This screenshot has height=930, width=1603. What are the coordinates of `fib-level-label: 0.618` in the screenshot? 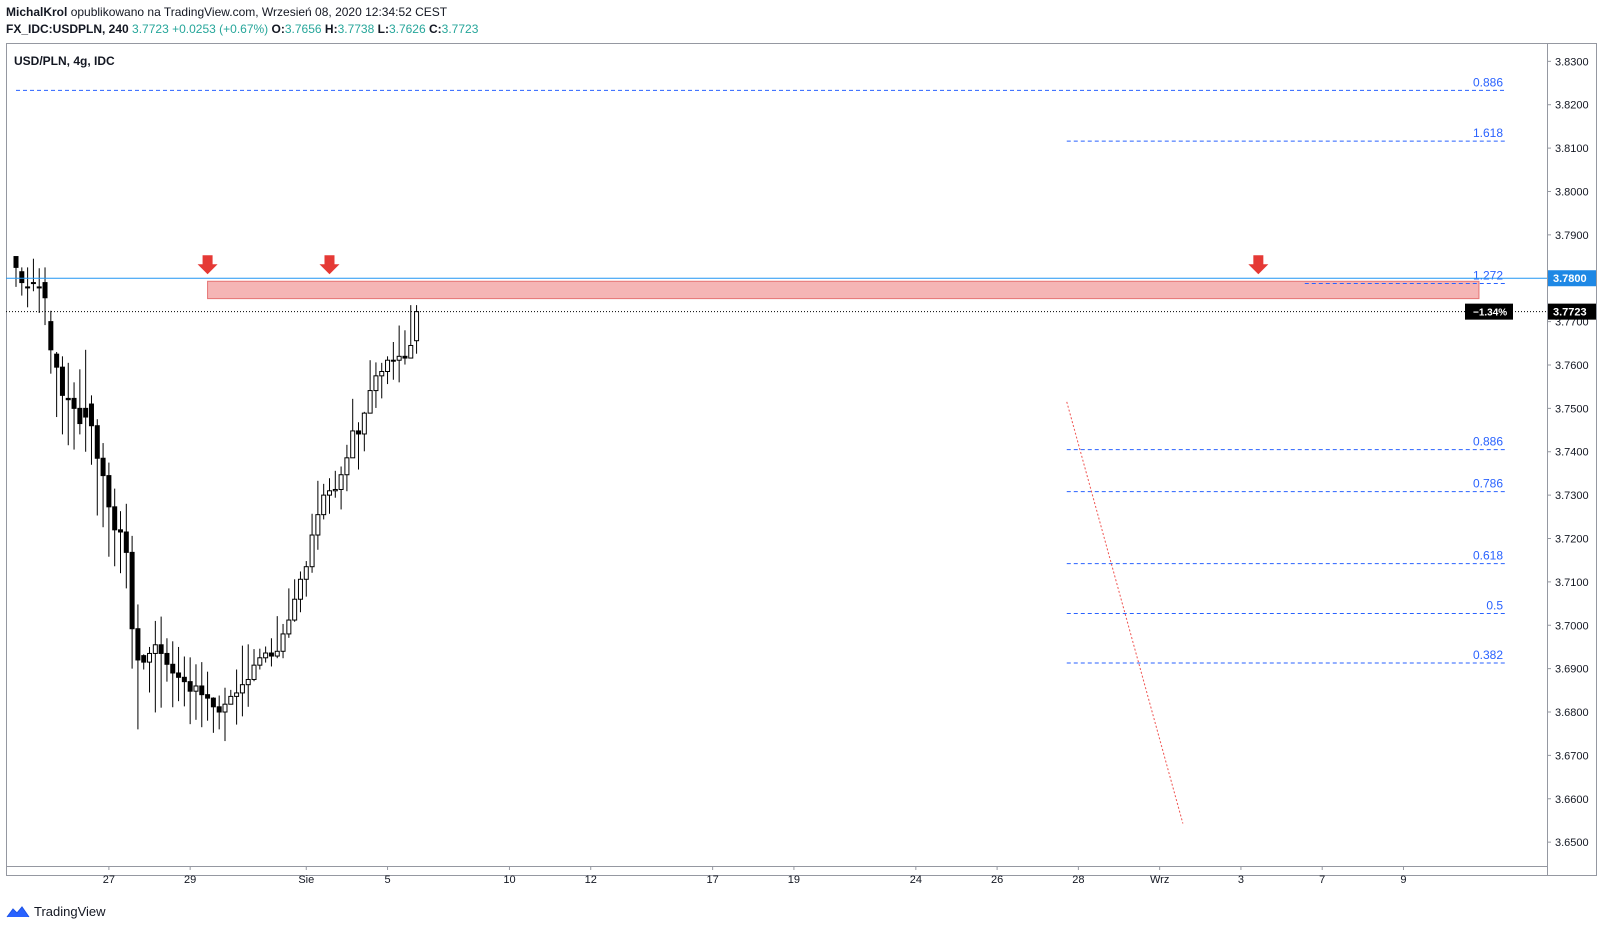 It's located at (1488, 556).